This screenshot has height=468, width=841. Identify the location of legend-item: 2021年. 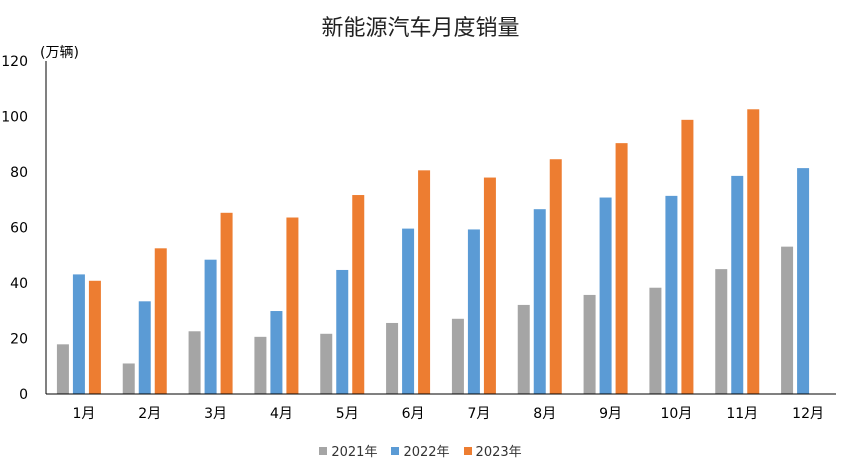
(348, 450).